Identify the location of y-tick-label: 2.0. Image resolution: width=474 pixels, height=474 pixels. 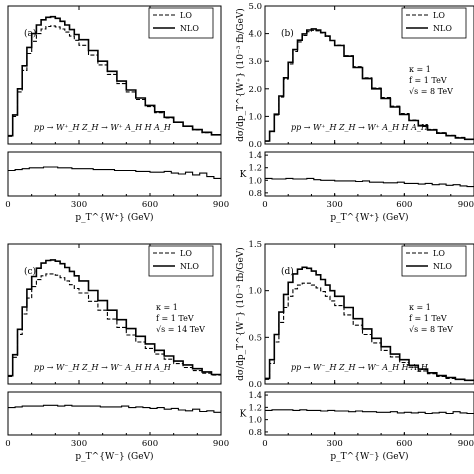
(255, 90).